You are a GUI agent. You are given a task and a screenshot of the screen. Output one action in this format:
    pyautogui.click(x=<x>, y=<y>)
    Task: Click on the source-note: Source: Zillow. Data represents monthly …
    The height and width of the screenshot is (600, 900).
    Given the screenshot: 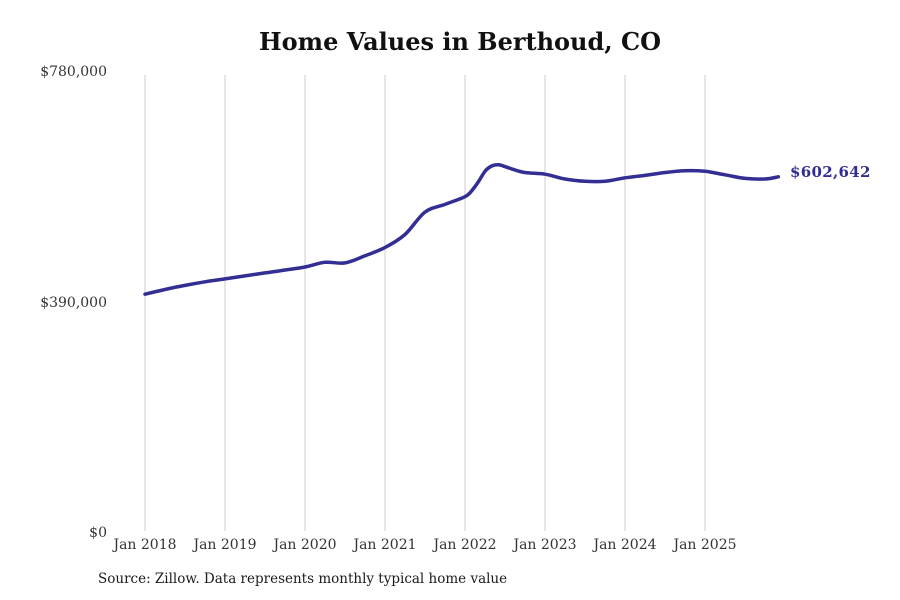 What is the action you would take?
    pyautogui.click(x=303, y=579)
    